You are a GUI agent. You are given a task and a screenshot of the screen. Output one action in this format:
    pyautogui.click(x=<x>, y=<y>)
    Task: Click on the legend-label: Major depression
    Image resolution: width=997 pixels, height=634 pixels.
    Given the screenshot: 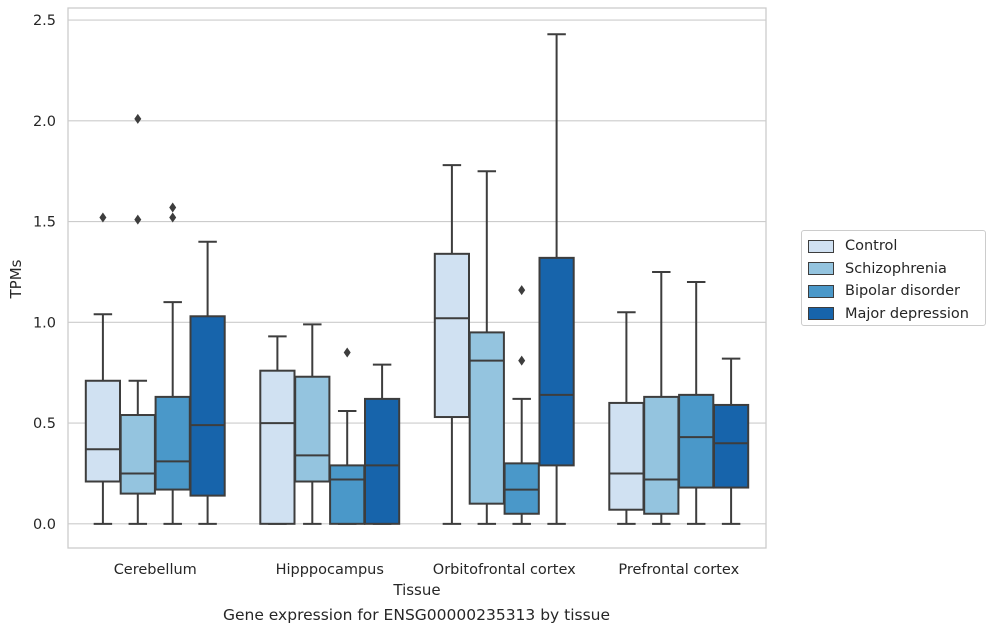 What is the action you would take?
    pyautogui.click(x=907, y=313)
    